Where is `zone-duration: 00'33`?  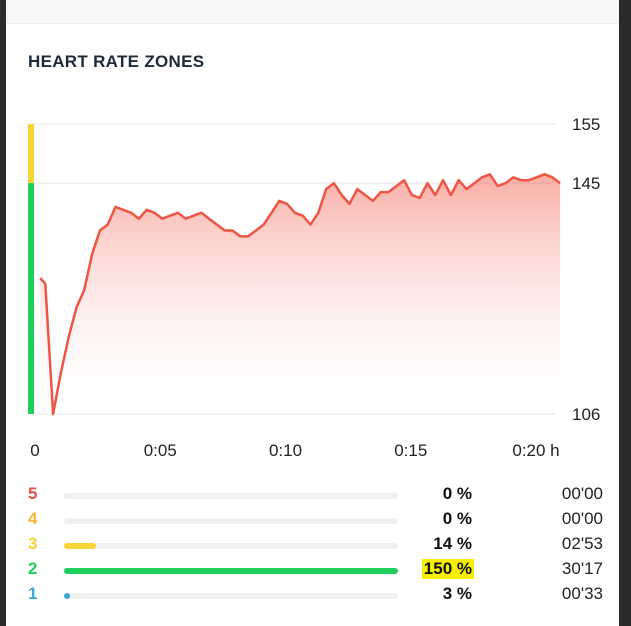 zone-duration: 00'33 is located at coordinates (582, 593).